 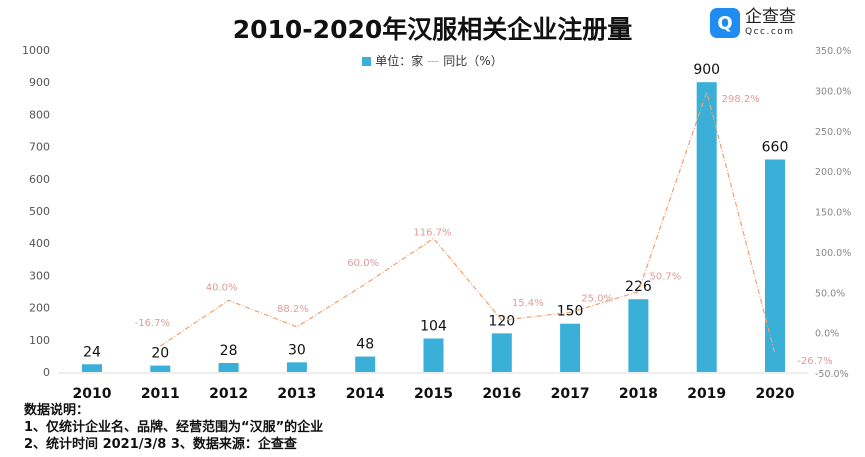 I want to click on yoy-label: 40.0%, so click(x=222, y=287).